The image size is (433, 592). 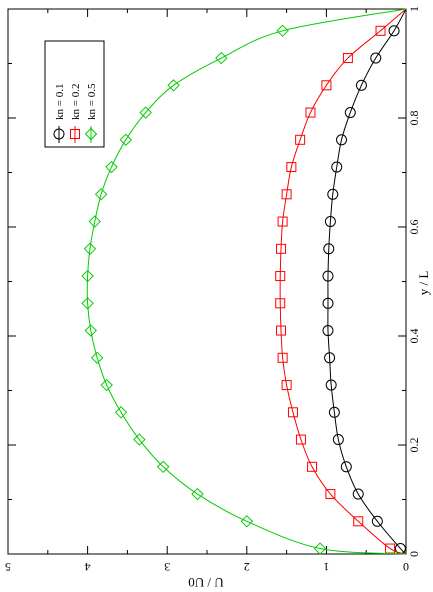 I want to click on x-axis-label: y / L, so click(x=423, y=283).